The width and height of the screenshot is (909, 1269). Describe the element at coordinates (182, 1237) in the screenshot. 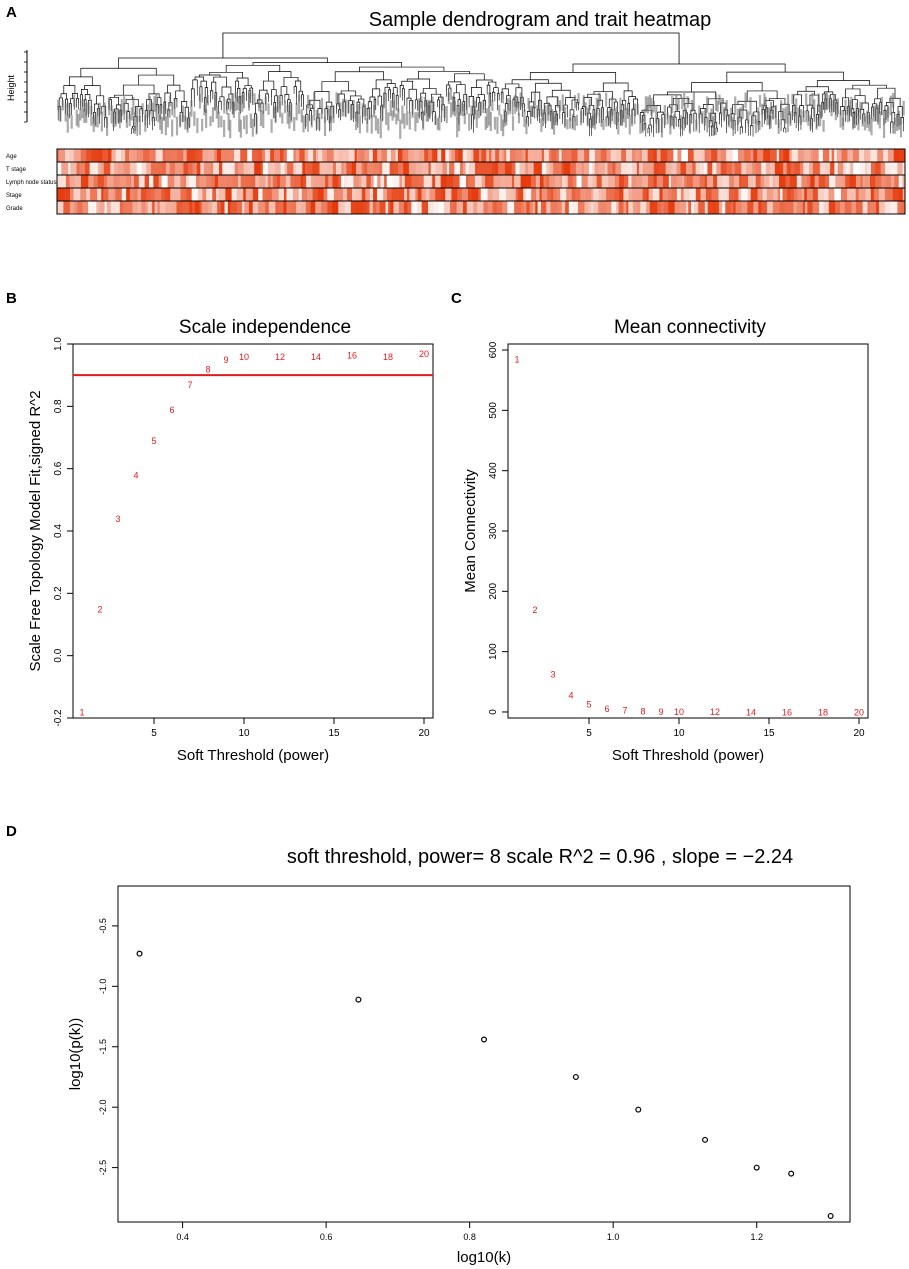

I see `x-tick-label: 0.4` at that location.